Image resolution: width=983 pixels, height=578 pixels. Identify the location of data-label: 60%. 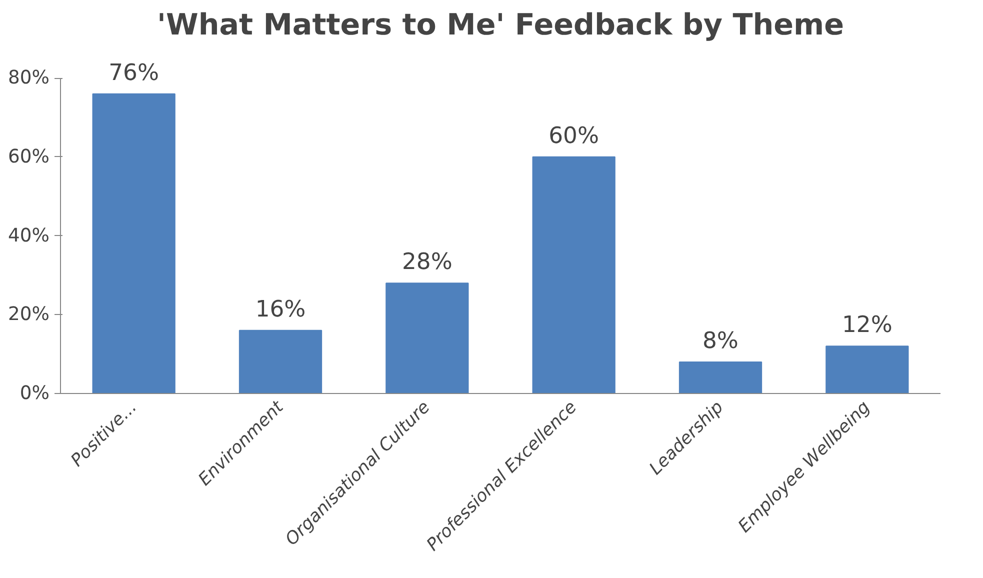
(574, 135).